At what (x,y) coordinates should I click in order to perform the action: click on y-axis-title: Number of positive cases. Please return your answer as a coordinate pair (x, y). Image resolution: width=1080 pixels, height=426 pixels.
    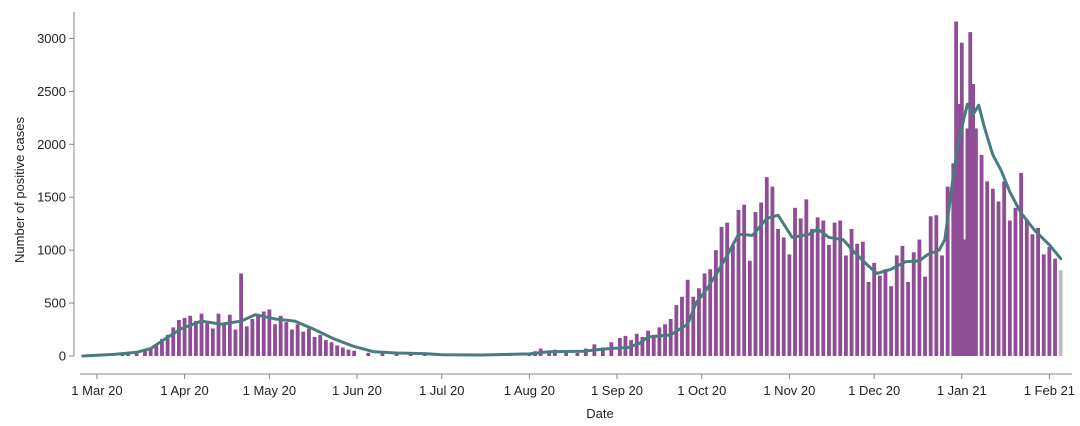
    Looking at the image, I should click on (19, 190).